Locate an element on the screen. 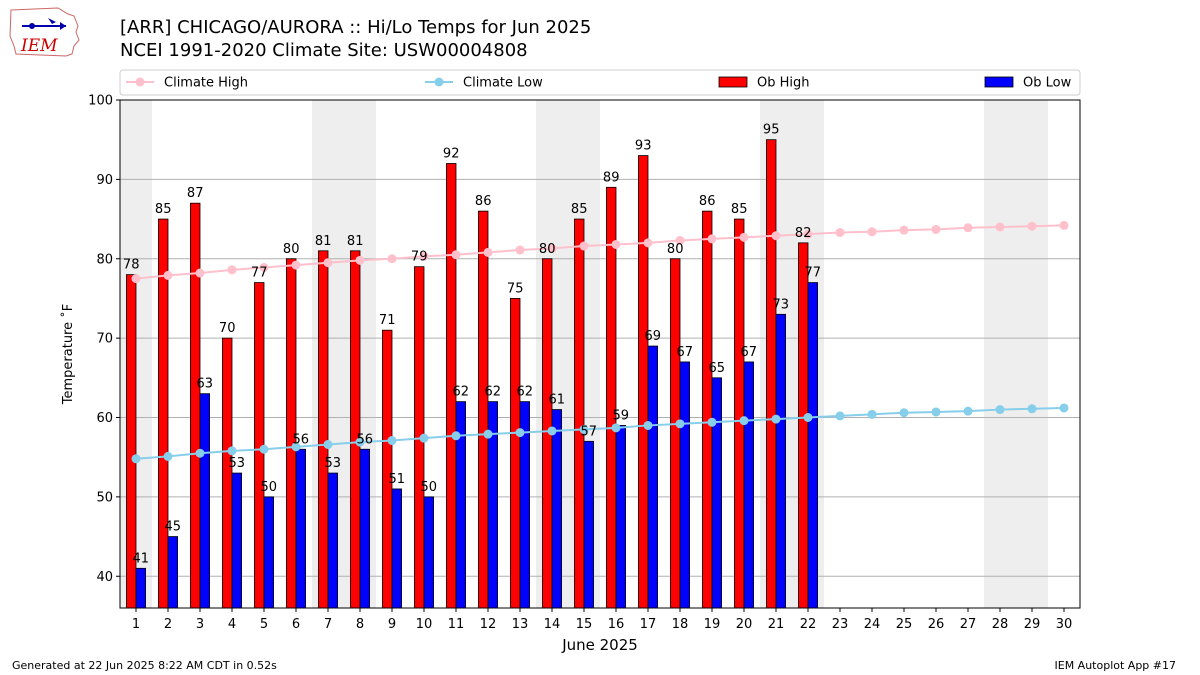  x-tick-label-17: 17 is located at coordinates (648, 624).